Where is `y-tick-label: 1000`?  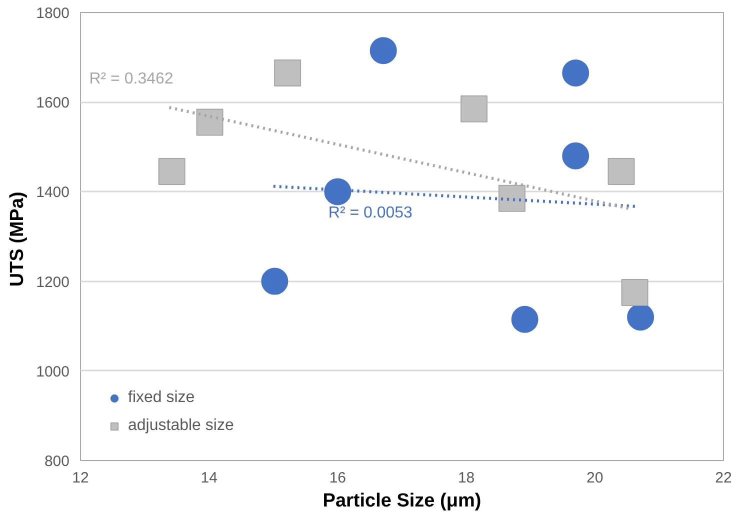
y-tick-label: 1000 is located at coordinates (53, 371).